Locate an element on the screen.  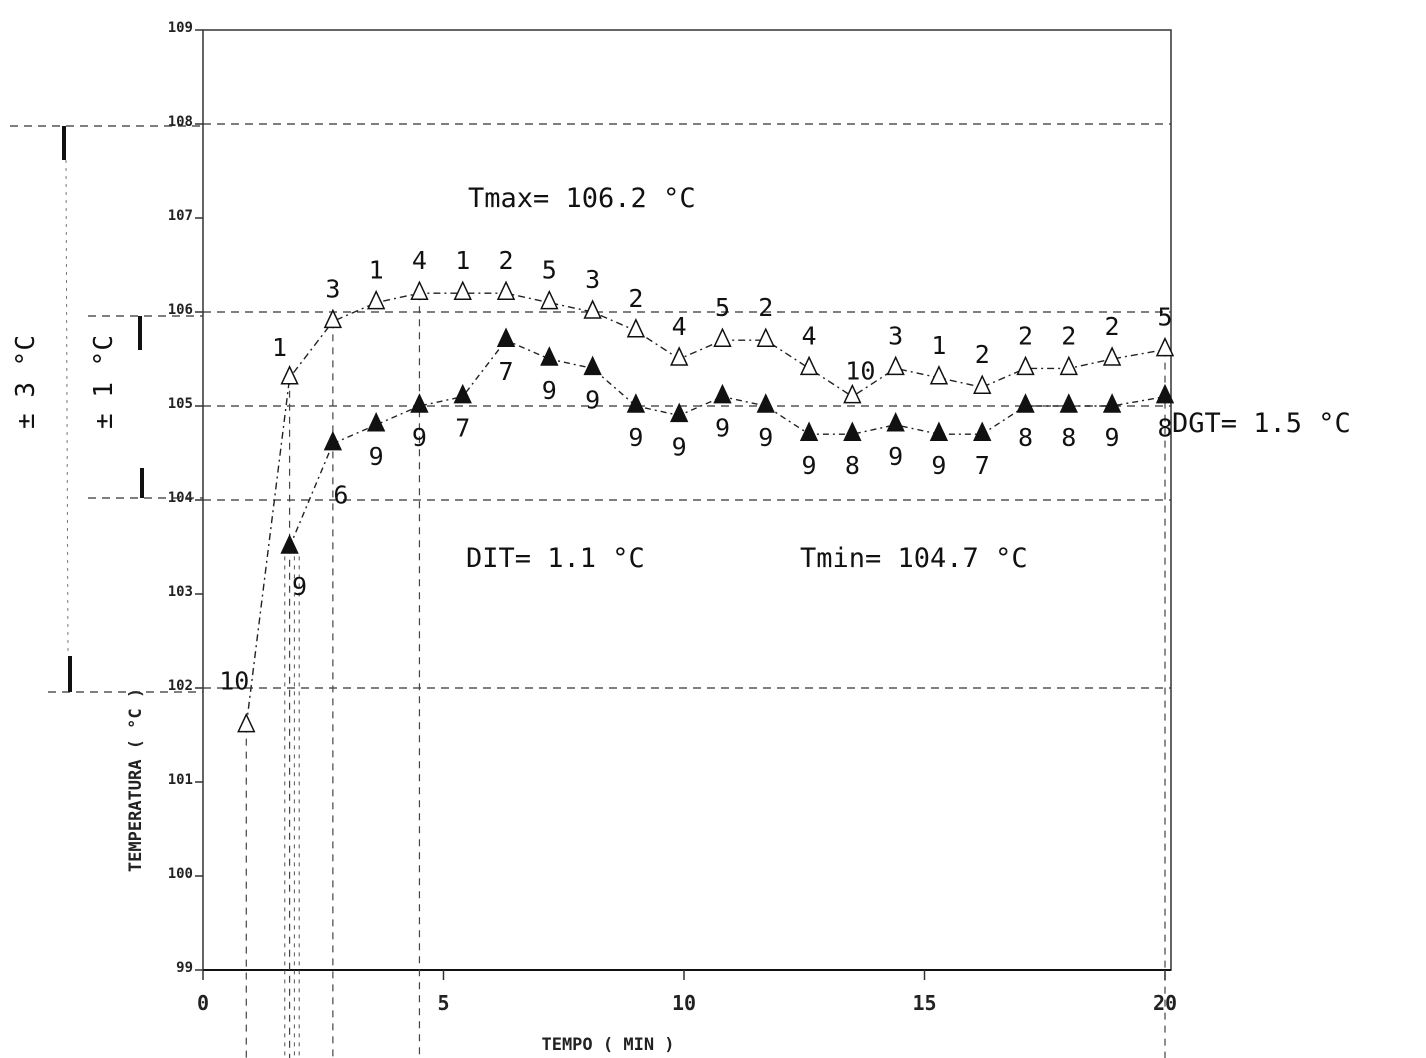
x-axis-ticks: 0 5 10 15 20 is located at coordinates (687, 992).